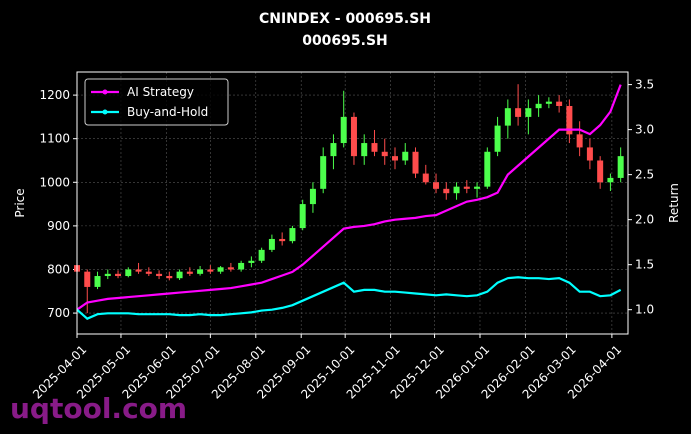 This screenshot has height=434, width=691. I want to click on y2-tick-label: 1.0, so click(644, 310).